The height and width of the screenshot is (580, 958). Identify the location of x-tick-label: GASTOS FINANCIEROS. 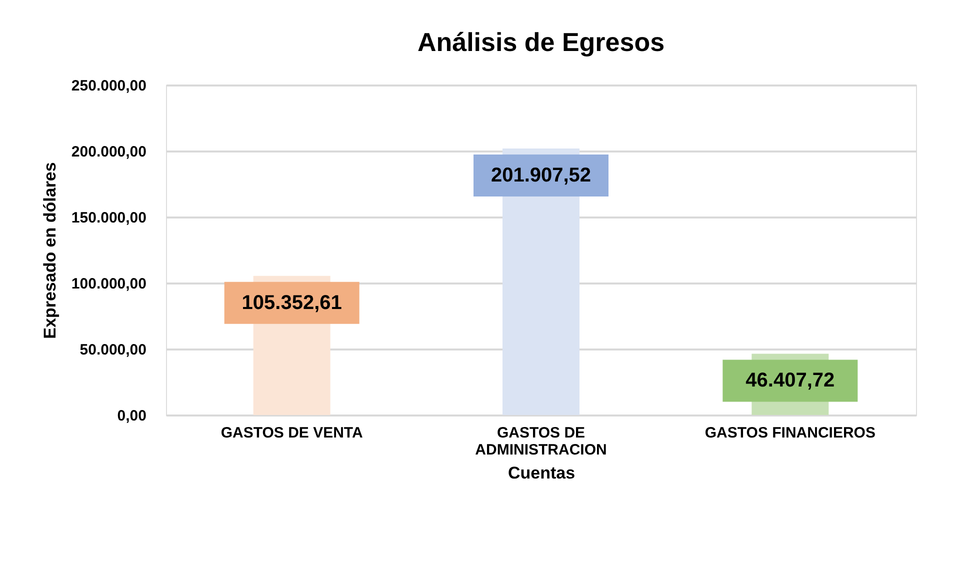
(790, 433).